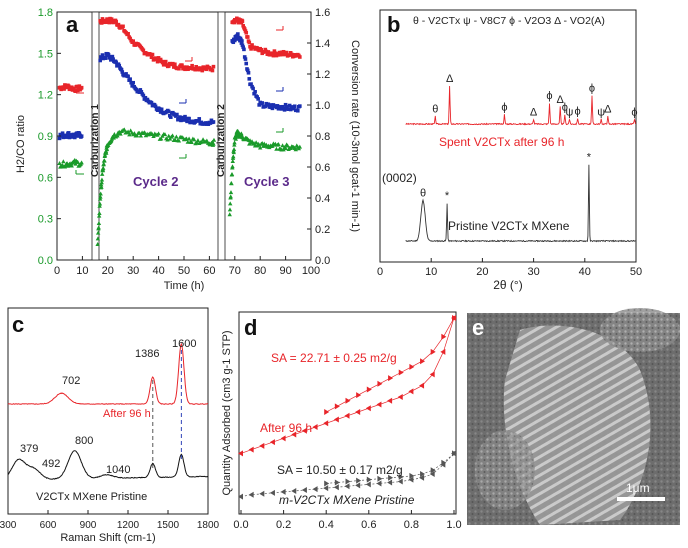 The image size is (688, 548). Describe the element at coordinates (127, 414) in the screenshot. I see `raman-after-label: After 96 h` at that location.